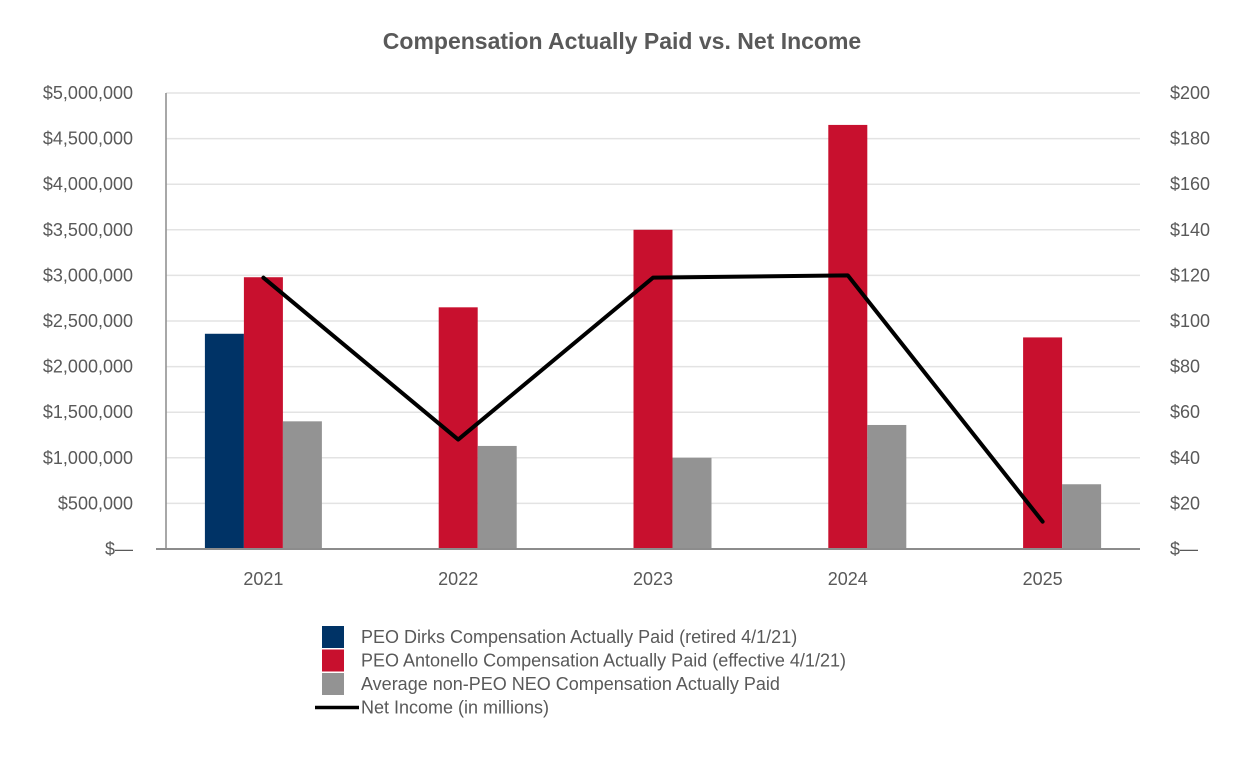 This screenshot has height=760, width=1248. Describe the element at coordinates (95, 503) in the screenshot. I see `y-left-tick-label: $500,000` at that location.